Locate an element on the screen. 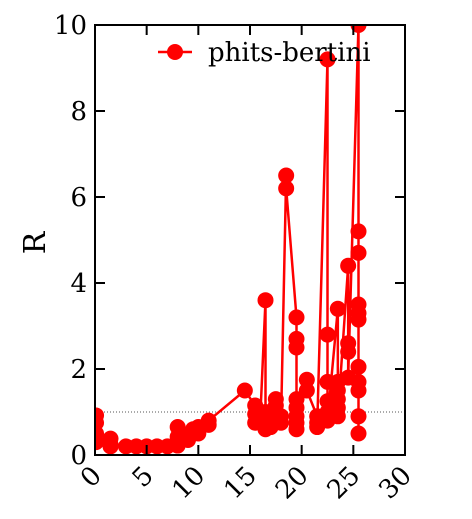 This screenshot has width=472, height=519. y-tick-label: 6 is located at coordinates (78, 198).